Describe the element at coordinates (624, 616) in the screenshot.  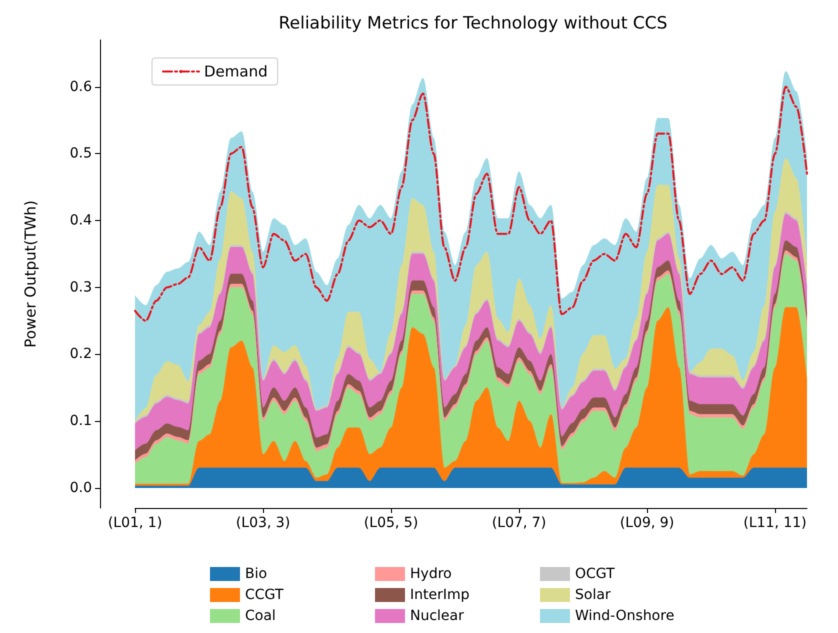
I see `legend-label: Wind-Onshore` at that location.